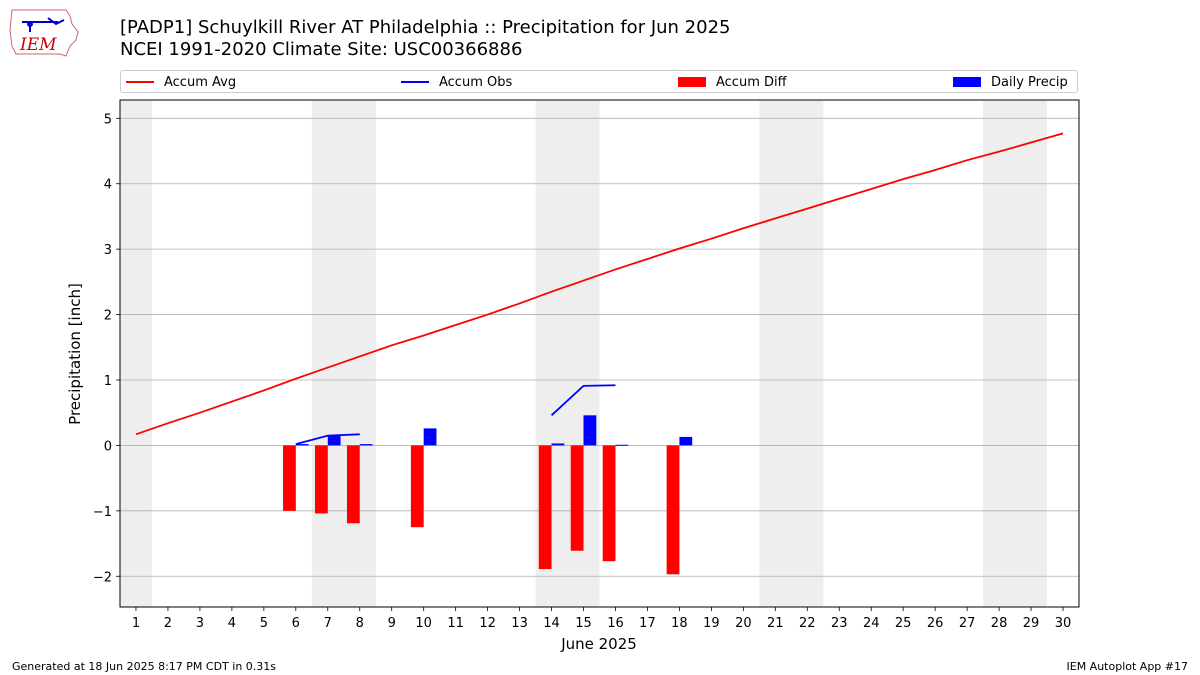 Image resolution: width=1200 pixels, height=675 pixels. Describe the element at coordinates (839, 623) in the screenshot. I see `x-tick-label: 23` at that location.